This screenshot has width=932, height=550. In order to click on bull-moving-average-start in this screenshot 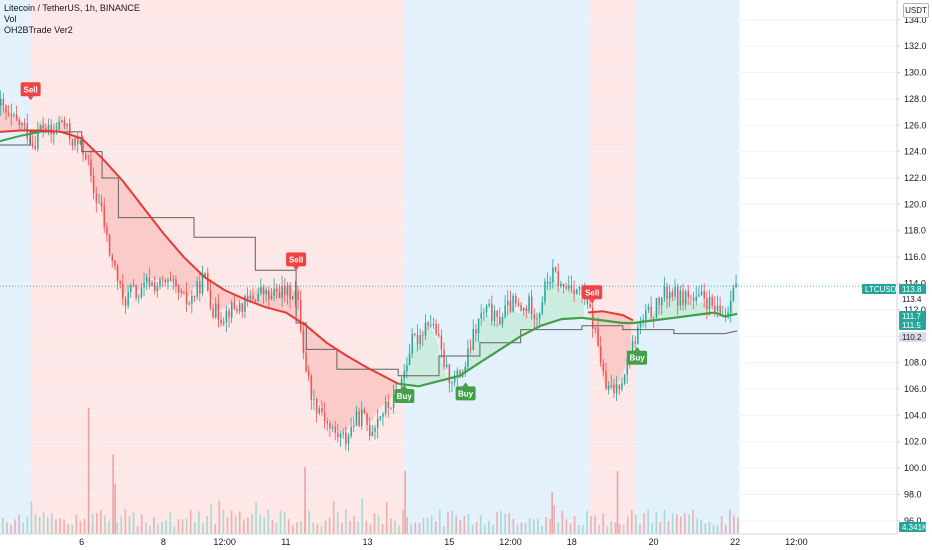, I will do `click(20, 136)`.